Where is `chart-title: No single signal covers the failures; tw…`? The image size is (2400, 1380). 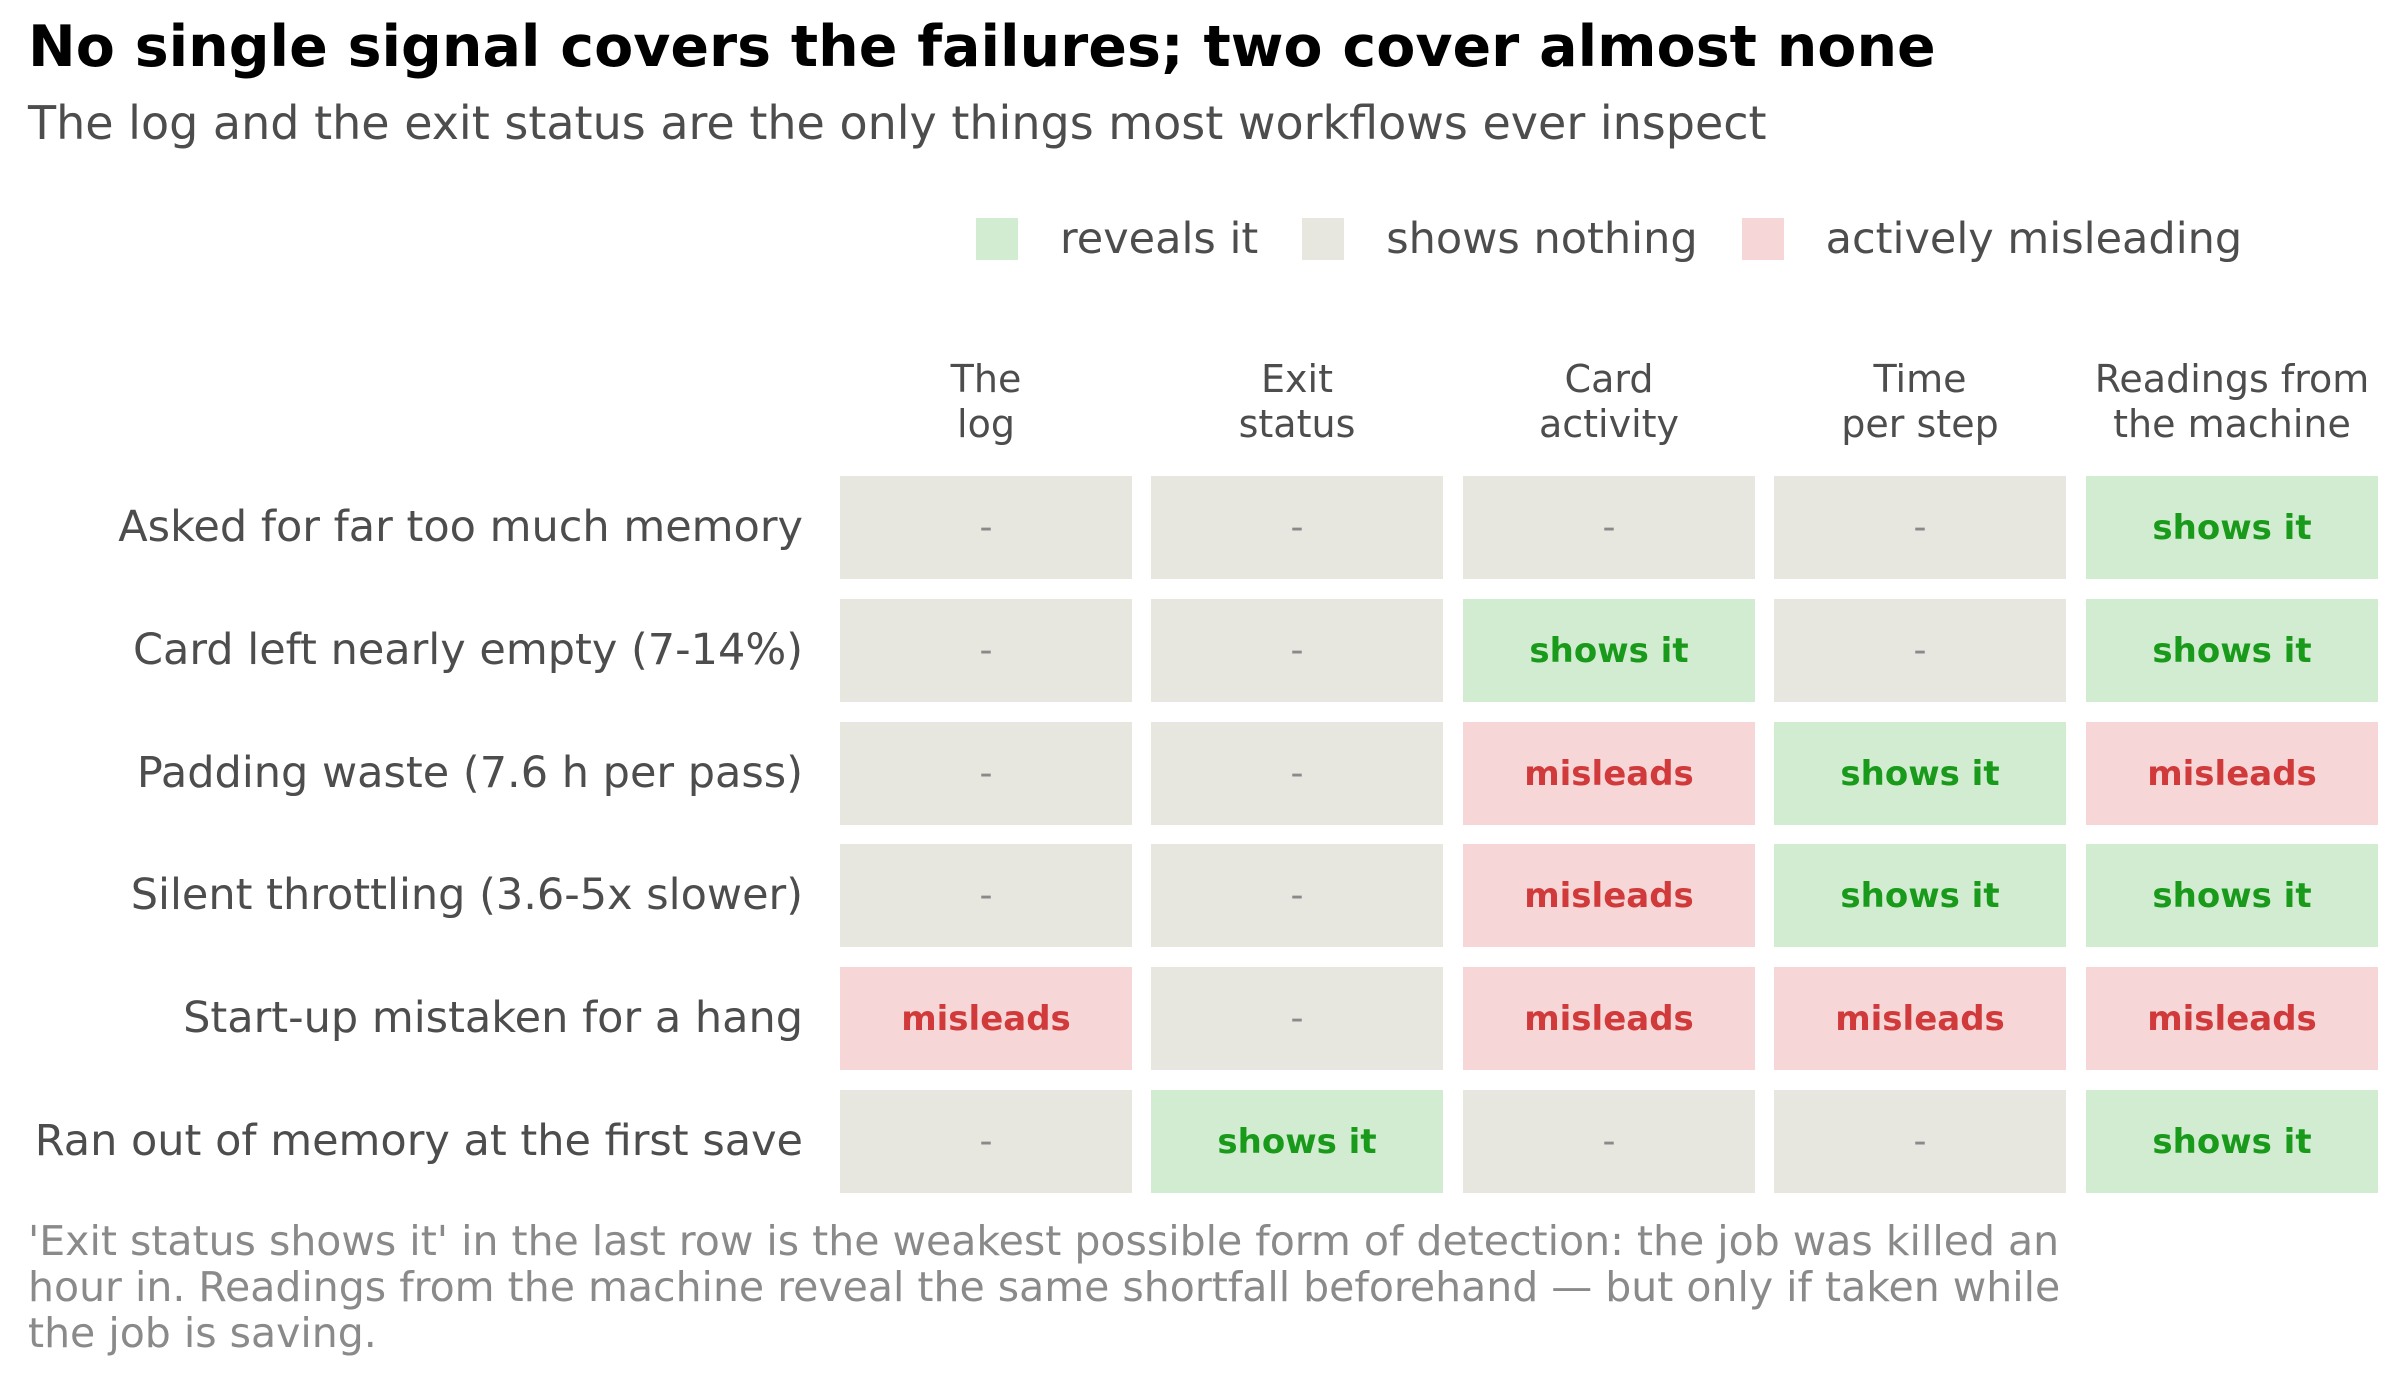
chart-title: No single signal covers the failures; tw… is located at coordinates (982, 47).